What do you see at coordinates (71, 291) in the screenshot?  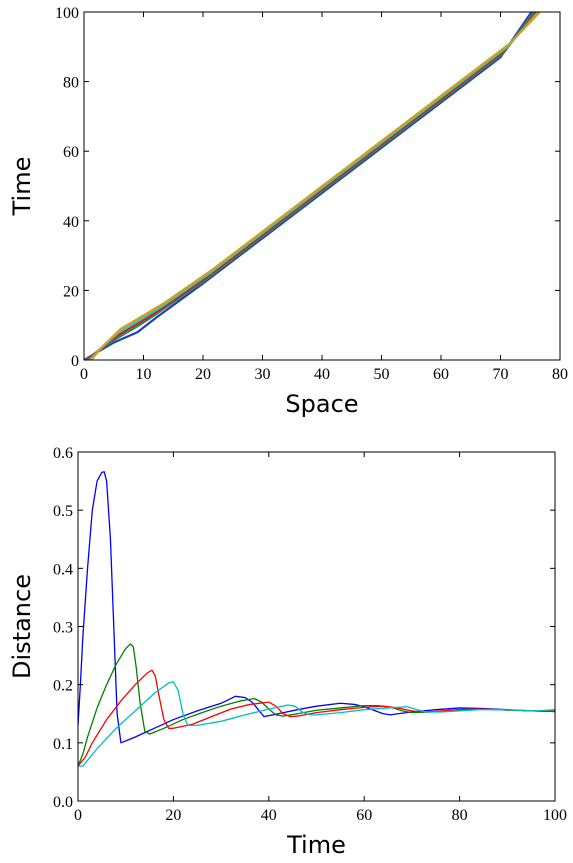 I see `y-tick-label: 20` at bounding box center [71, 291].